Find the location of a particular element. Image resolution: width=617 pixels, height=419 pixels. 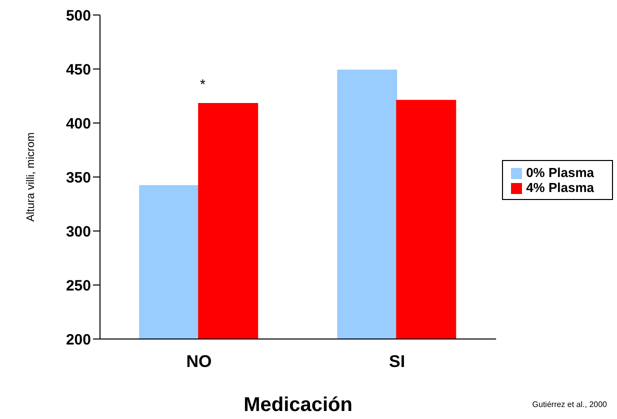

x-tick-label: SI is located at coordinates (397, 362).